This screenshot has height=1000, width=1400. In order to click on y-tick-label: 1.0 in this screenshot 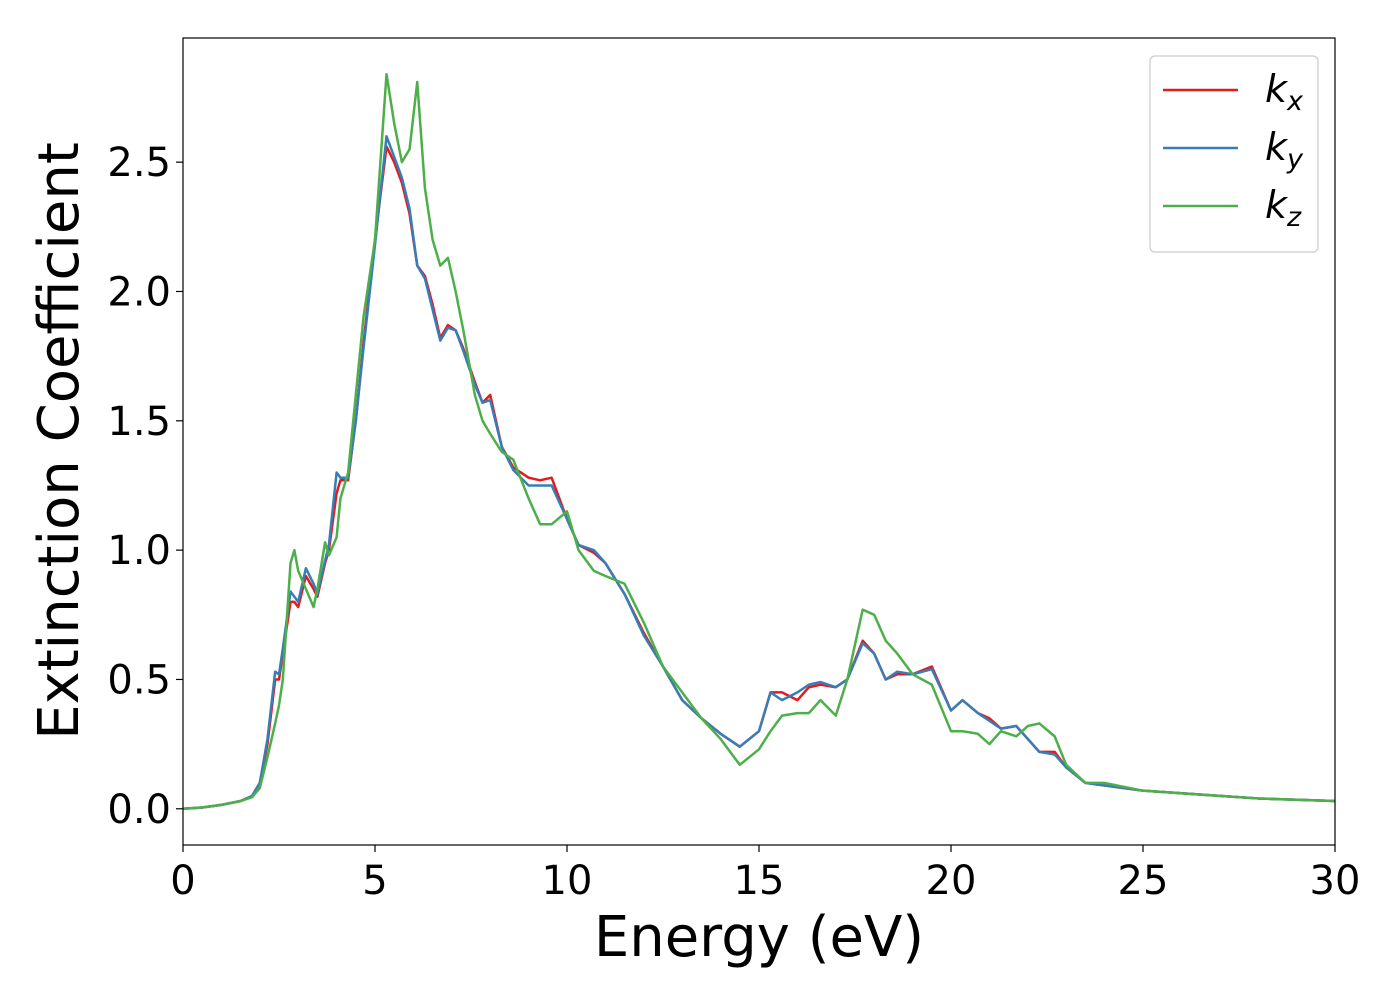, I will do `click(139, 551)`.